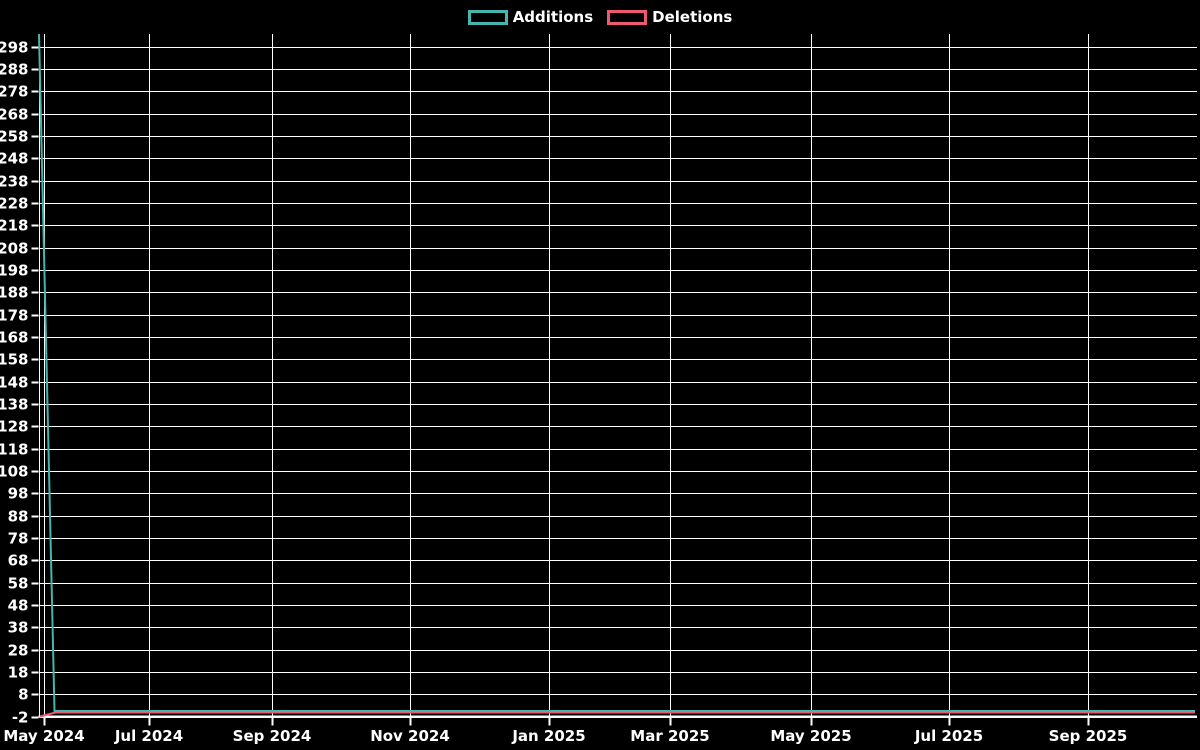 This screenshot has height=750, width=1200. I want to click on y-tick-label: 228, so click(14, 204).